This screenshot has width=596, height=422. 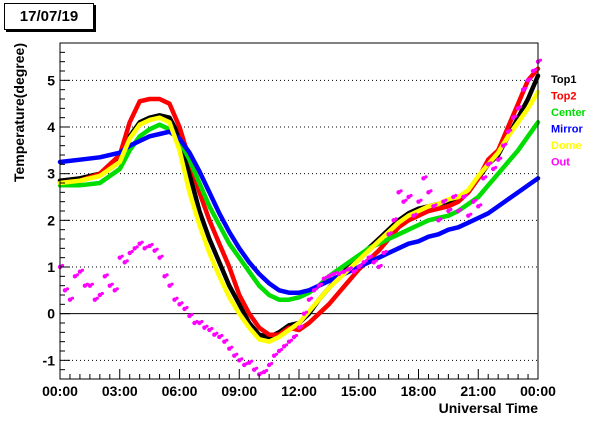 What do you see at coordinates (180, 391) in the screenshot?
I see `x-tick-label: 06:00` at bounding box center [180, 391].